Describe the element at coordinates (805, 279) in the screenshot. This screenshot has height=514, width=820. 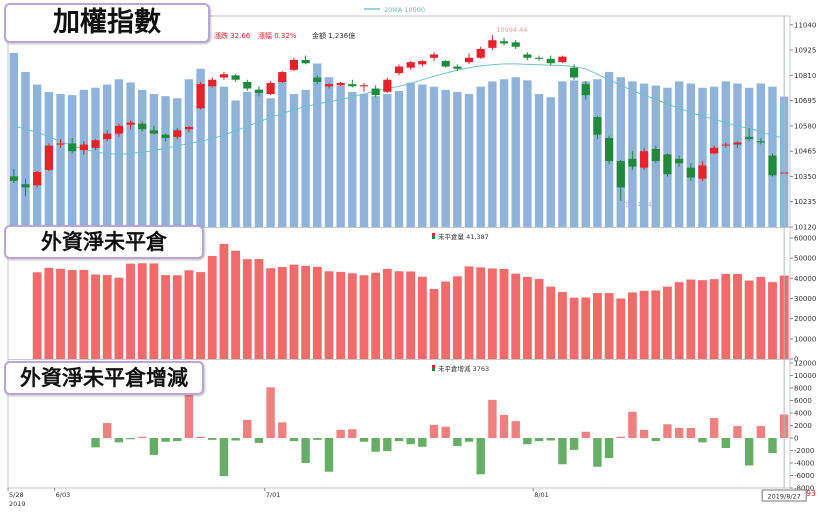
I see `y-tick-label-oi: 40000` at that location.